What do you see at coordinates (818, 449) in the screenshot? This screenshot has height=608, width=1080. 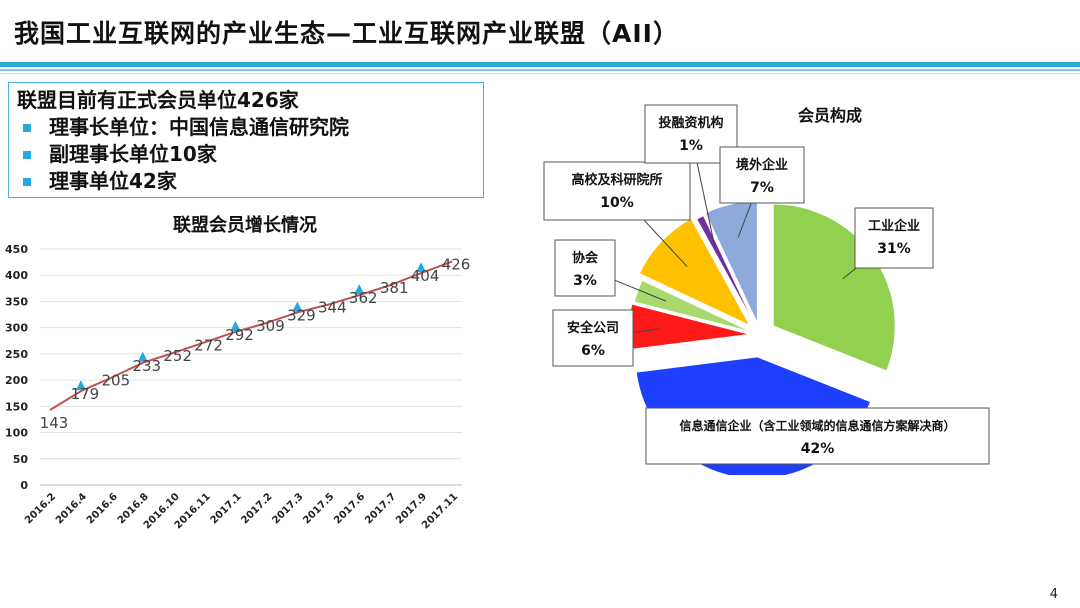 I see `pie-percent: 42%` at bounding box center [818, 449].